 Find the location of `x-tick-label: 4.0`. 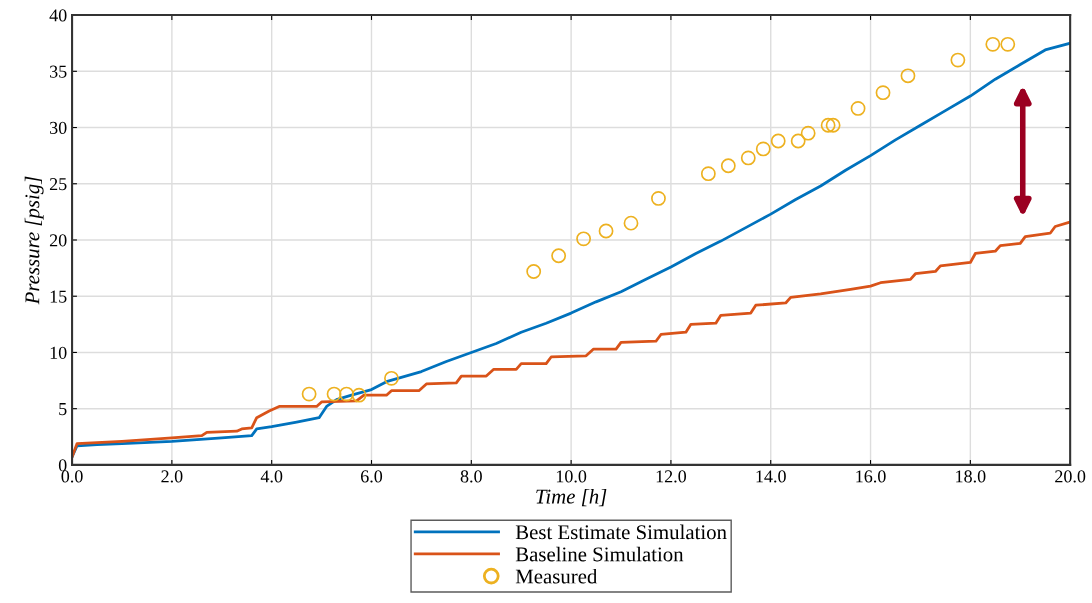

x-tick-label: 4.0 is located at coordinates (271, 476).